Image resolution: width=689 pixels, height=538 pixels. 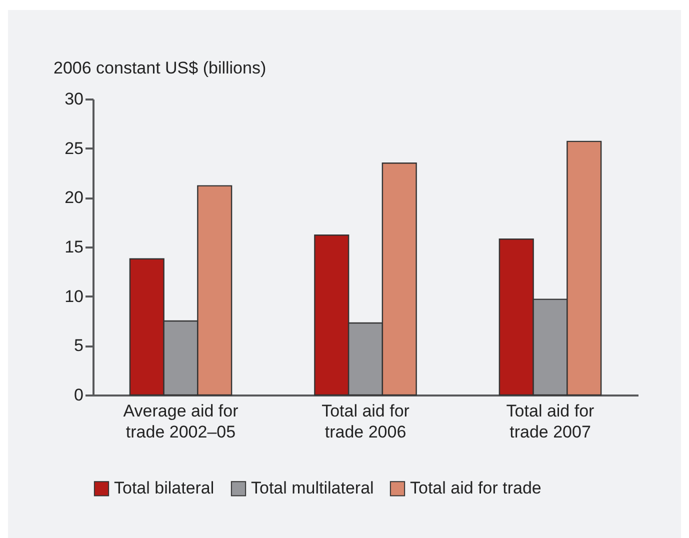 I want to click on y-tick-label: 0, so click(x=79, y=395).